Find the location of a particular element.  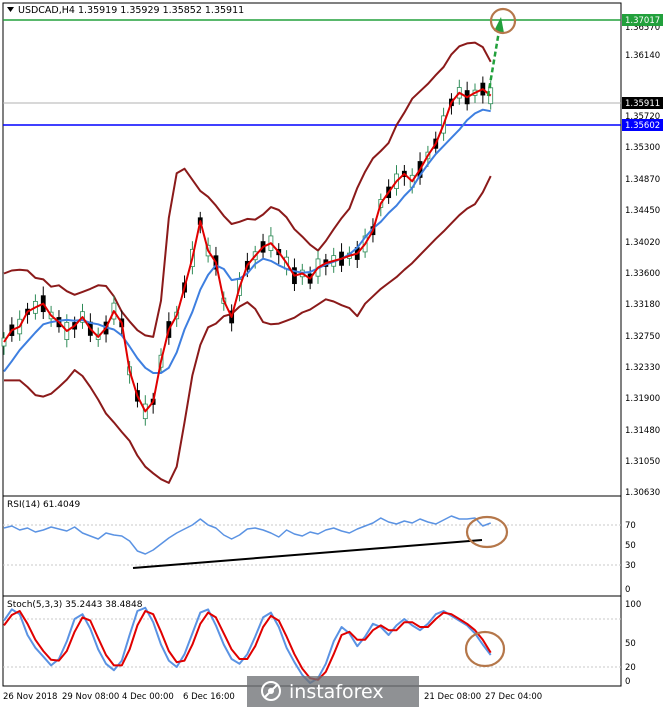

rsi-circle is located at coordinates (487, 532).